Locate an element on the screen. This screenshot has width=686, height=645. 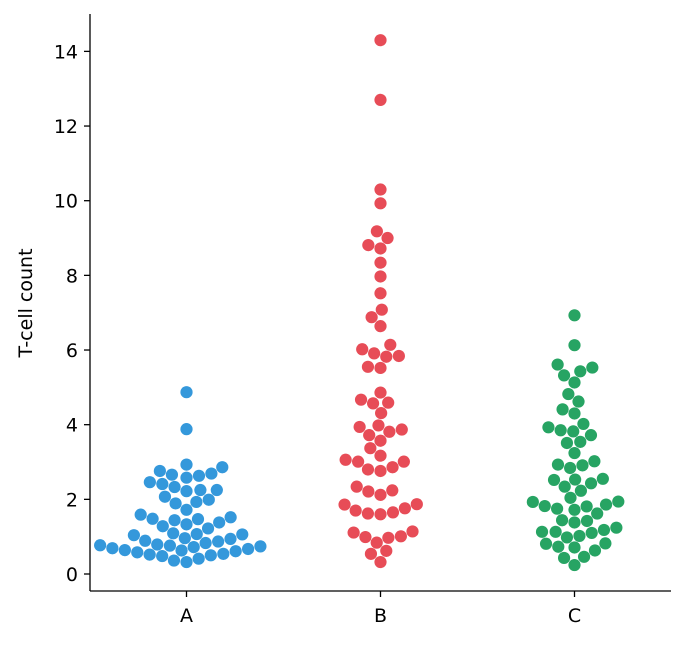
y-tick-label: 10 is located at coordinates (66, 202).